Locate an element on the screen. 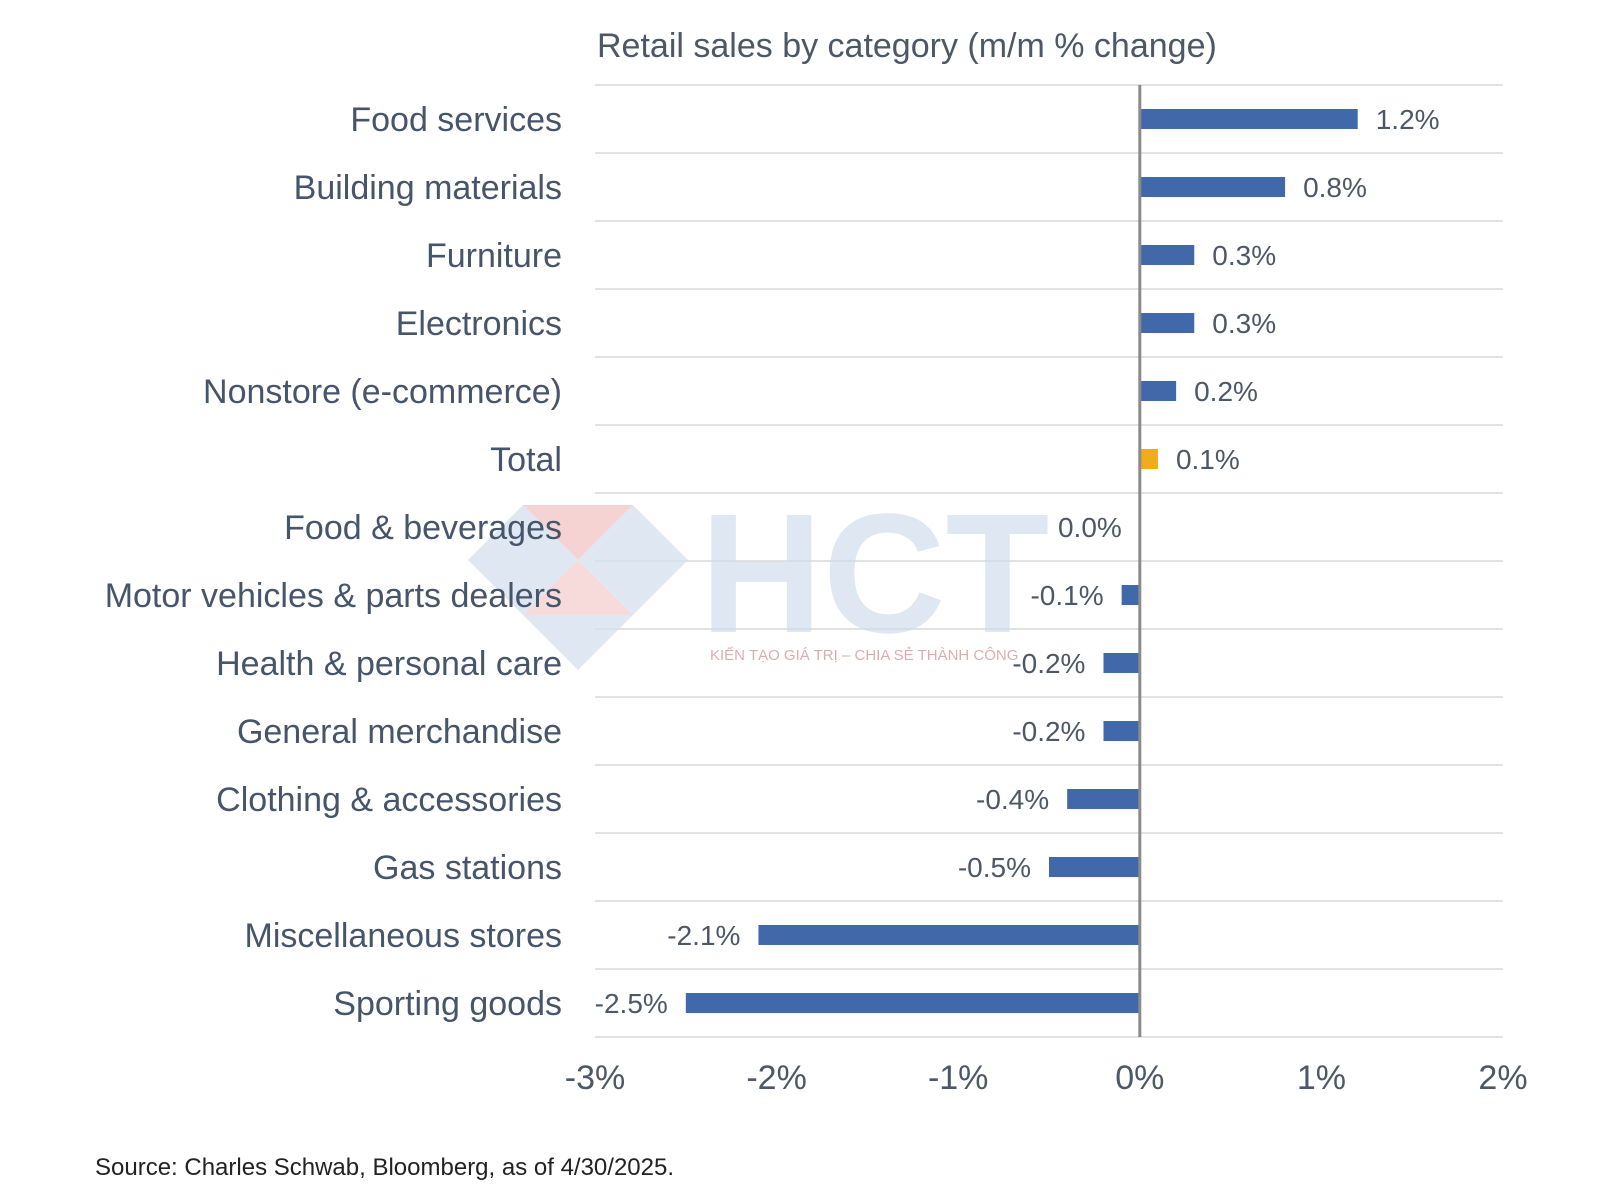  value-label: 0.1% is located at coordinates (1208, 459).